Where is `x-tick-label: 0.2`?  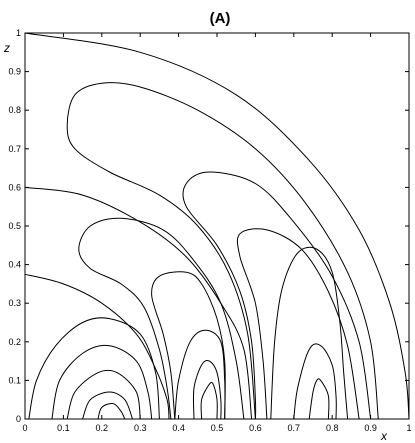
x-tick-label: 0.2 is located at coordinates (102, 428).